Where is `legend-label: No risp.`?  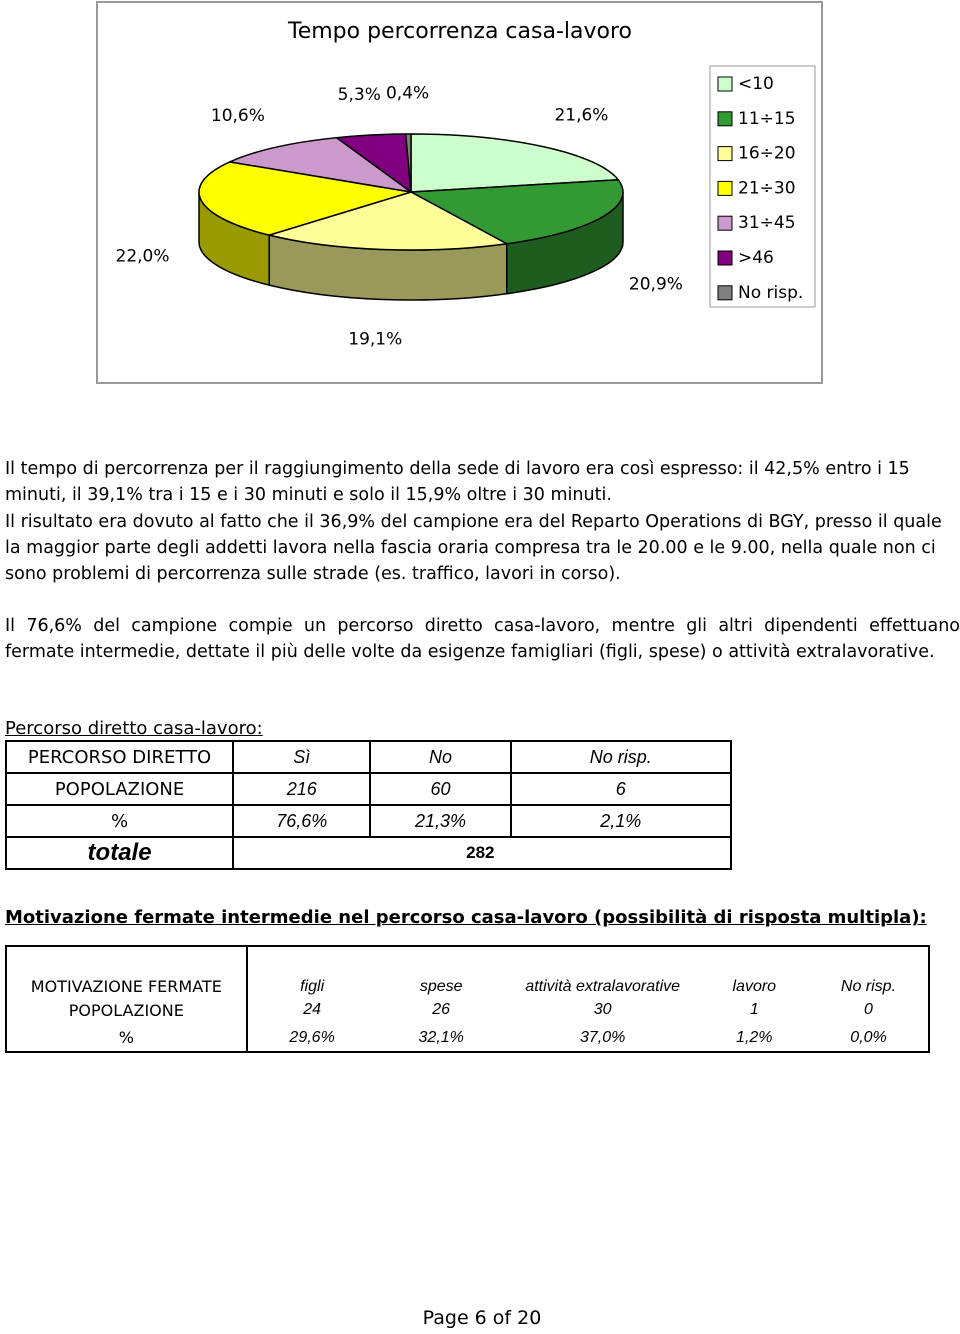 legend-label: No risp. is located at coordinates (770, 293).